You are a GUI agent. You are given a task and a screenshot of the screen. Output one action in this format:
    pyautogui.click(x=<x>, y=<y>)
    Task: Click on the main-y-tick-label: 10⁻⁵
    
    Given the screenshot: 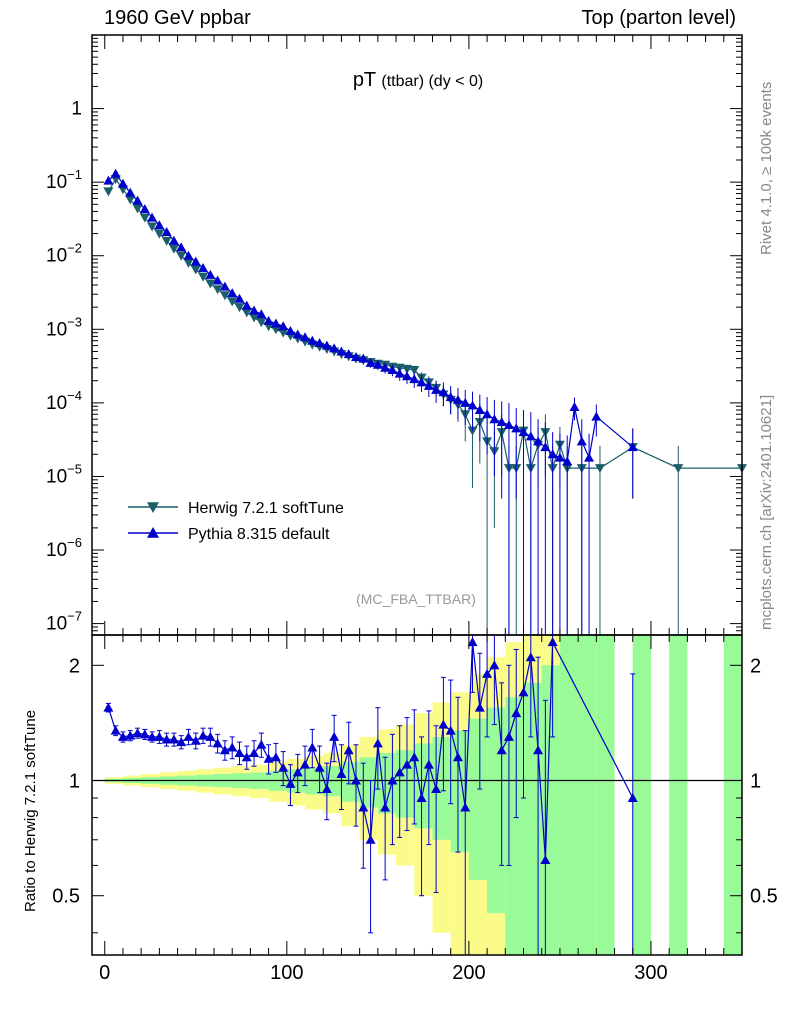 What is the action you would take?
    pyautogui.click(x=64, y=474)
    